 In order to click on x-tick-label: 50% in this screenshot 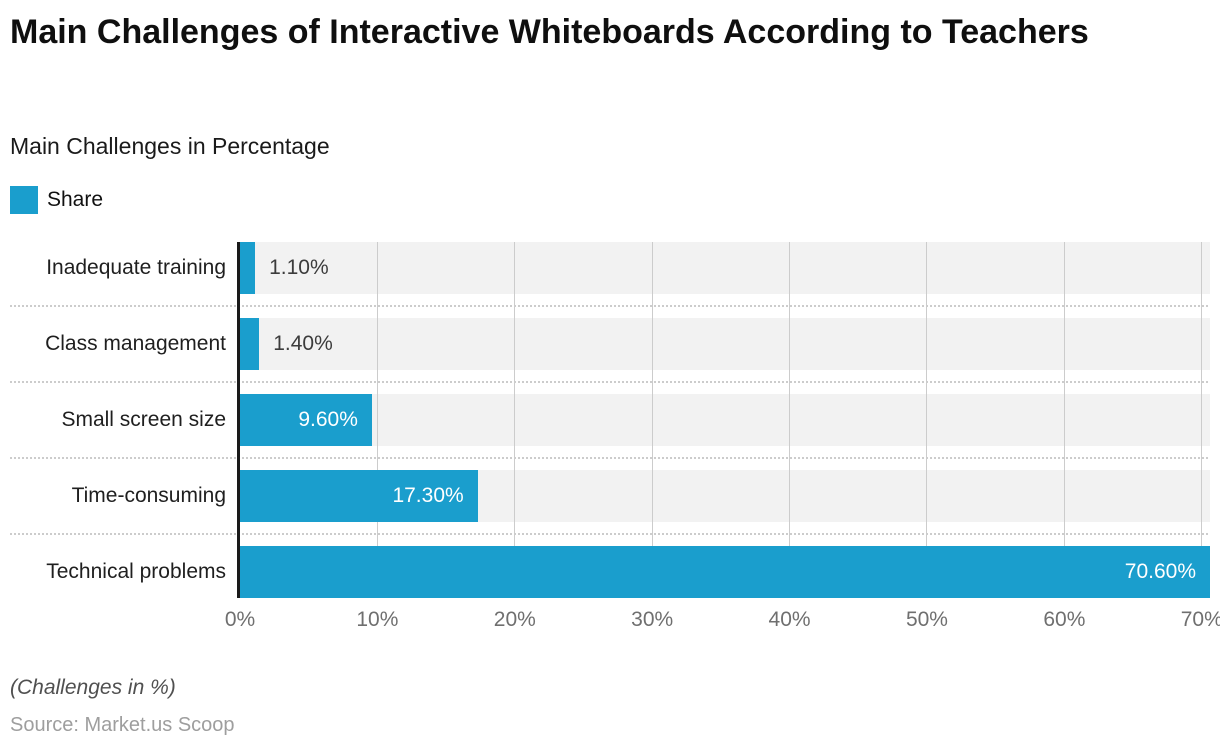, I will do `click(926, 619)`.